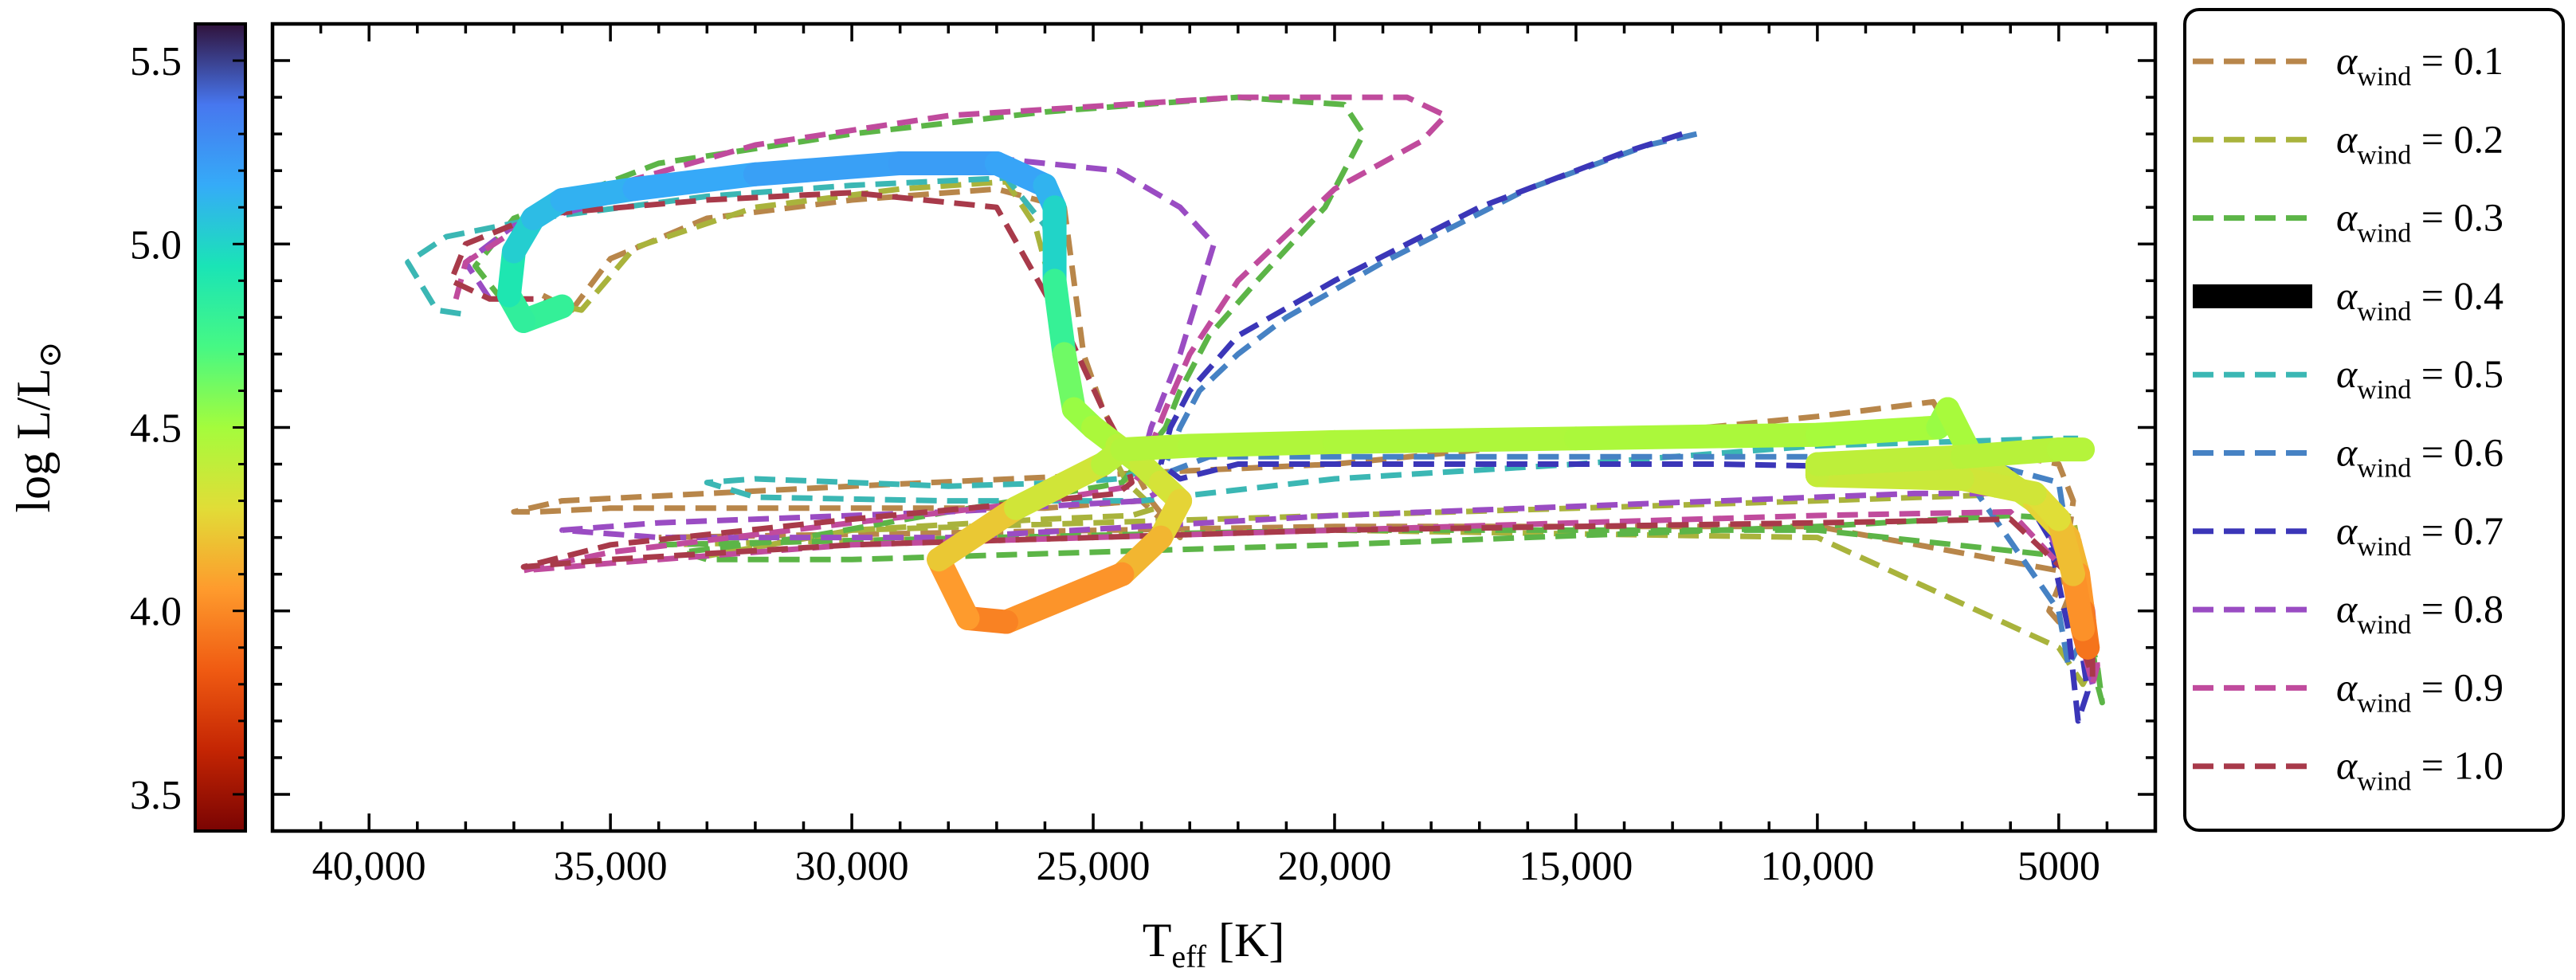 The image size is (2576, 980). I want to click on legend-label: αwind = 0.2, so click(2419, 143).